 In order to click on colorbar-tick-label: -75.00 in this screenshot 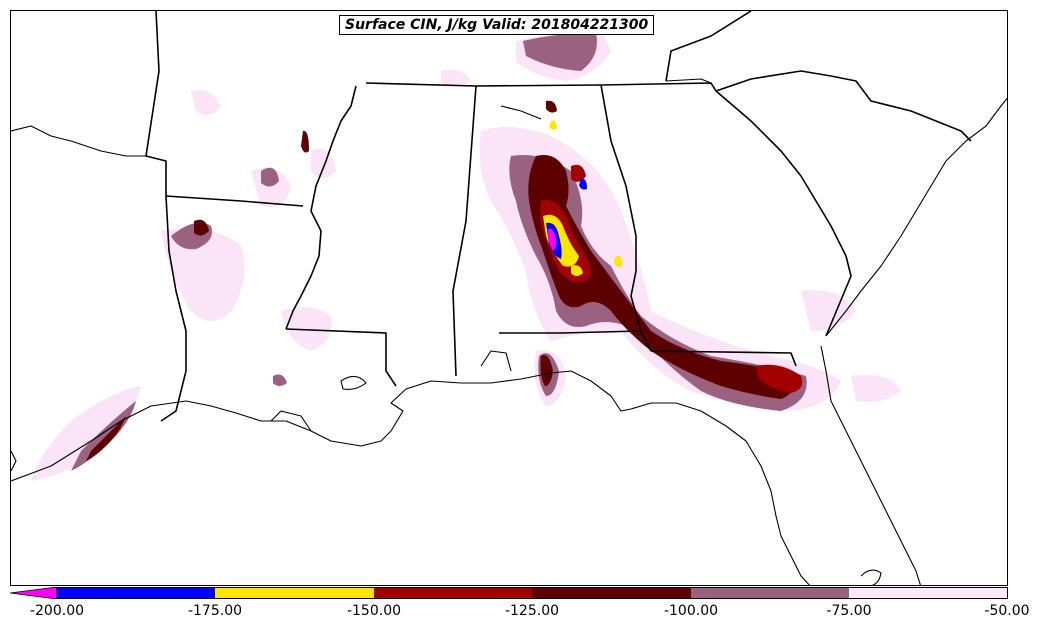, I will do `click(849, 611)`.